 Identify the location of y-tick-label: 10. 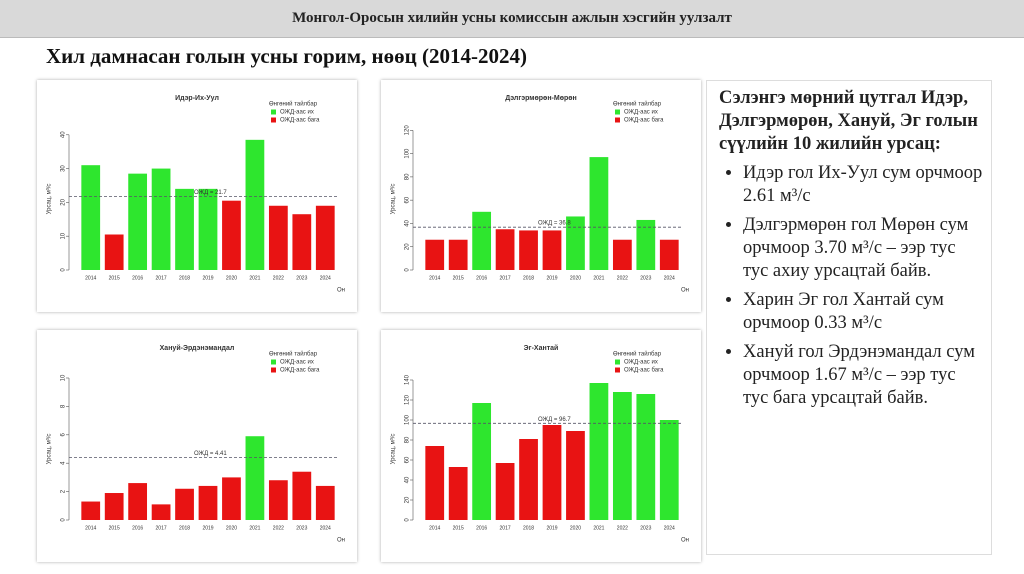
(64, 377).